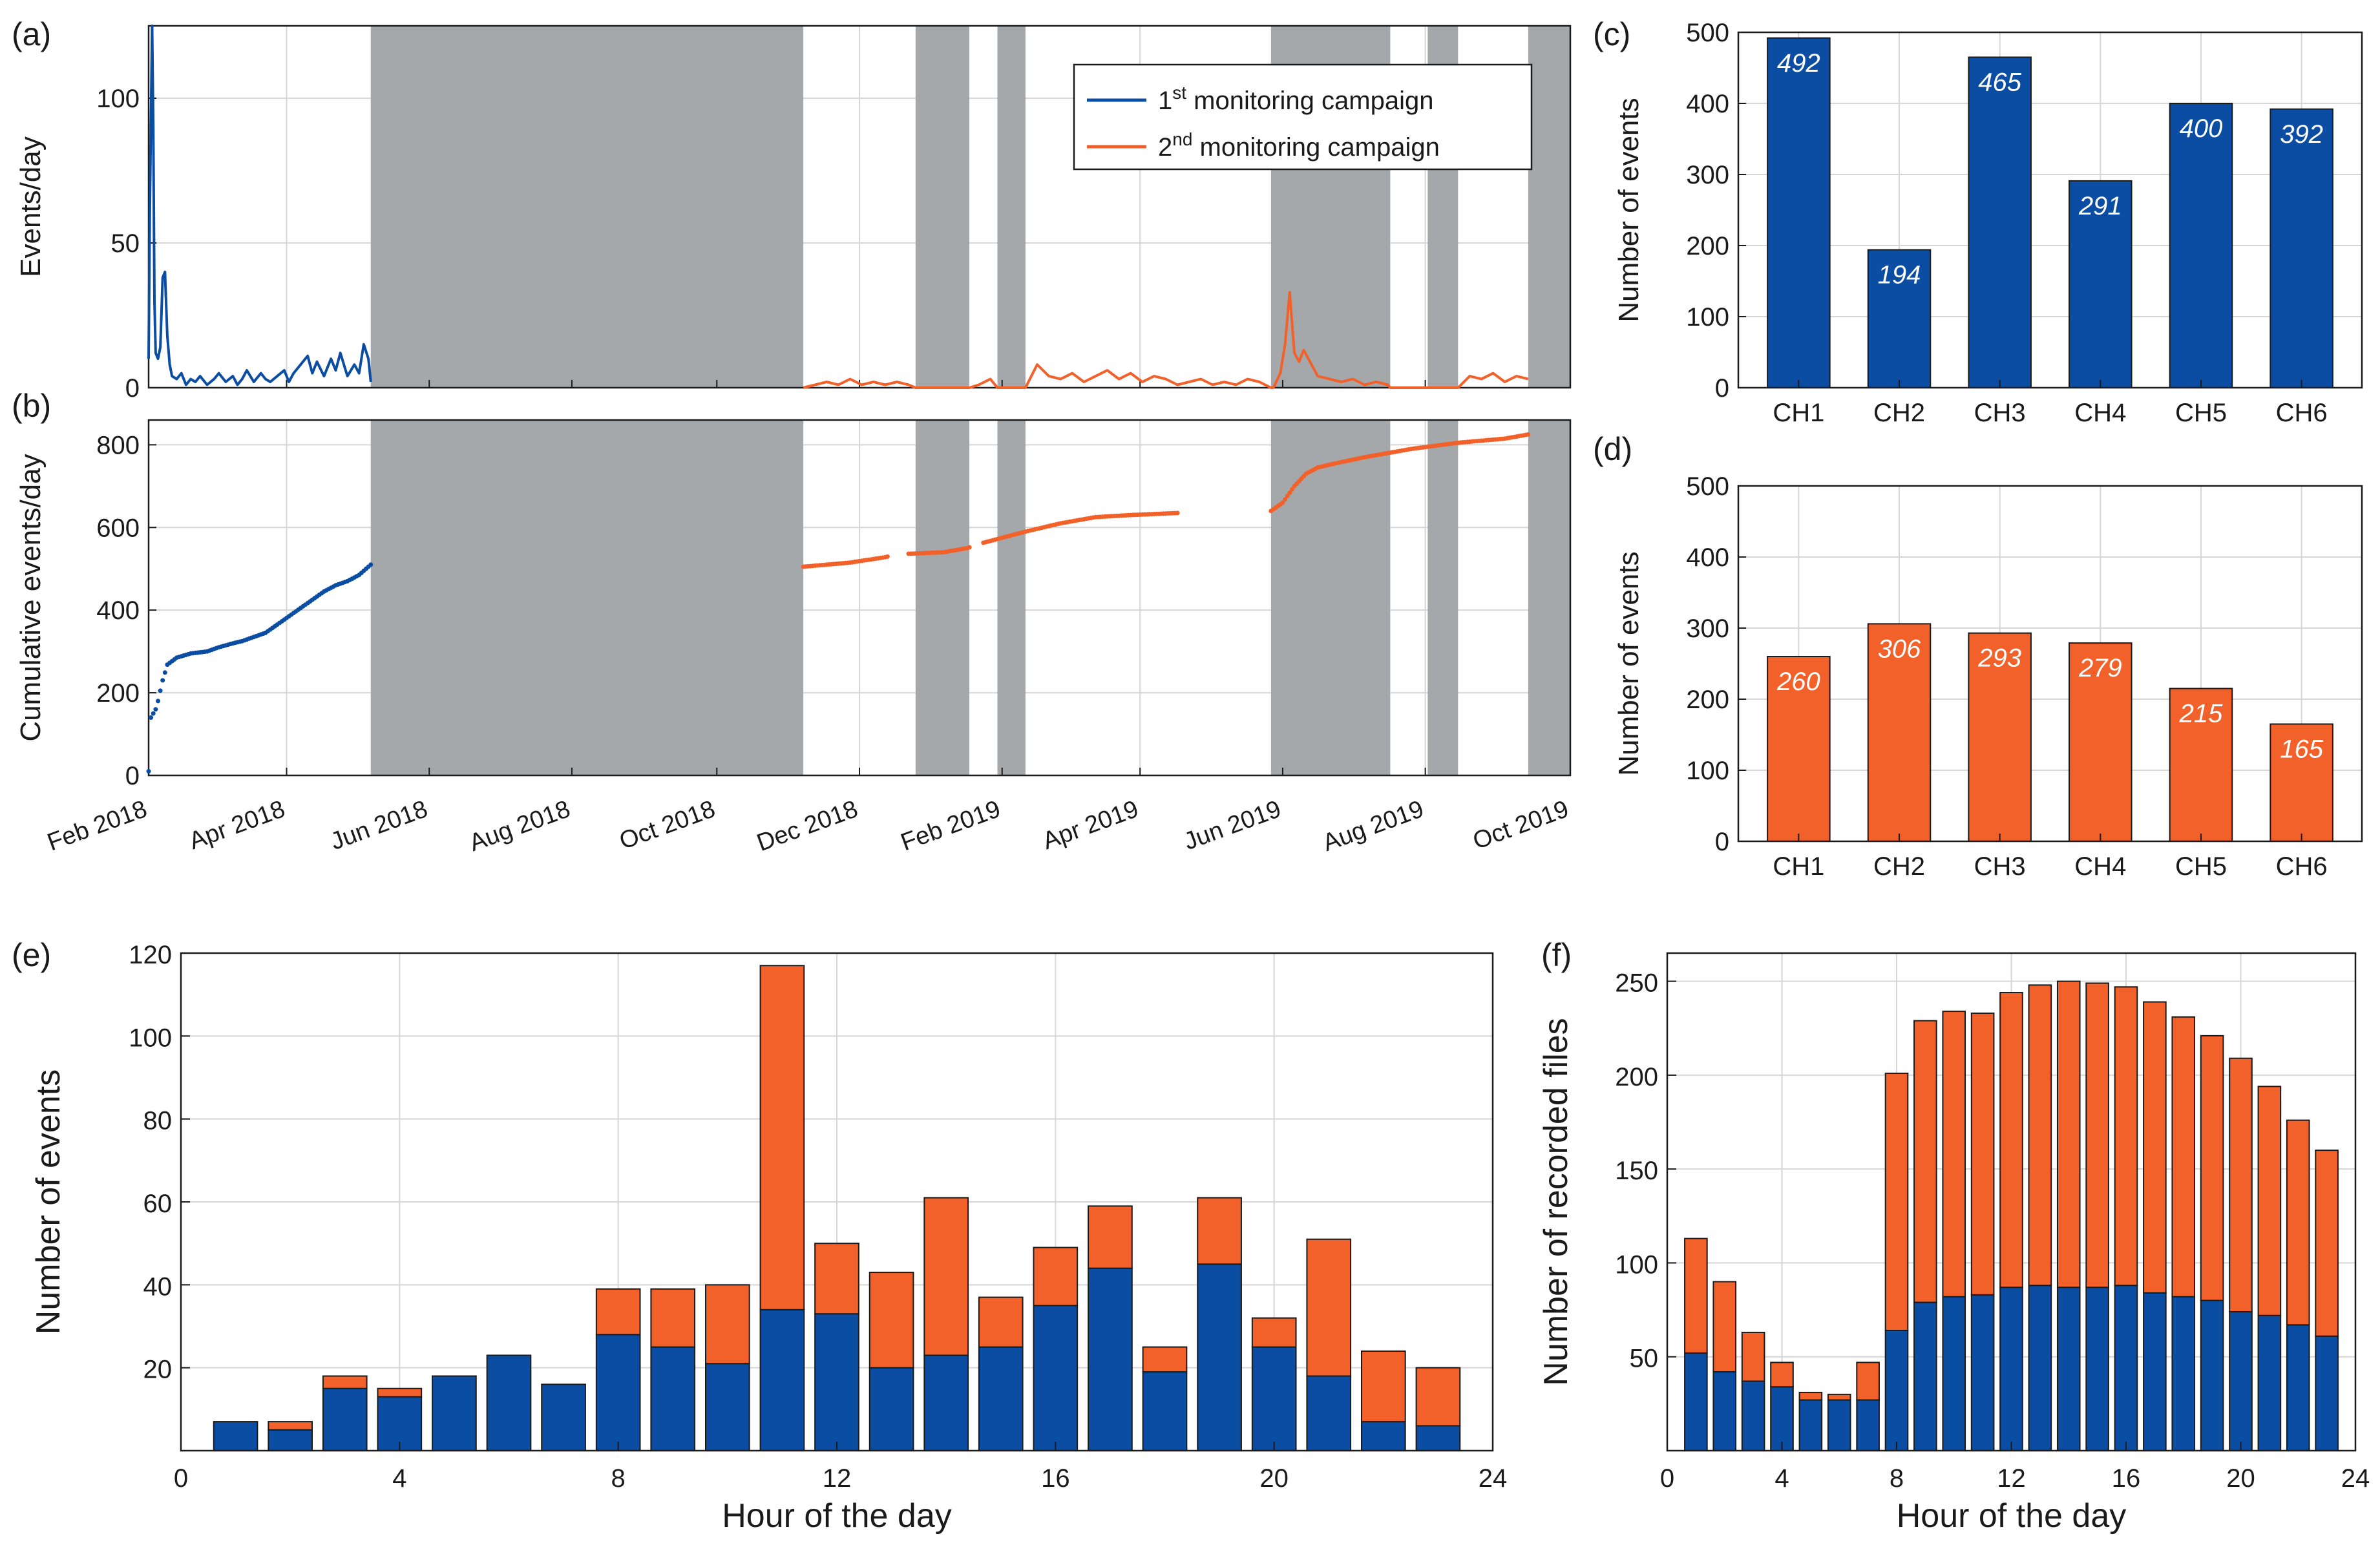  Describe the element at coordinates (2000, 737) in the screenshot. I see `bar-ch3` at that location.